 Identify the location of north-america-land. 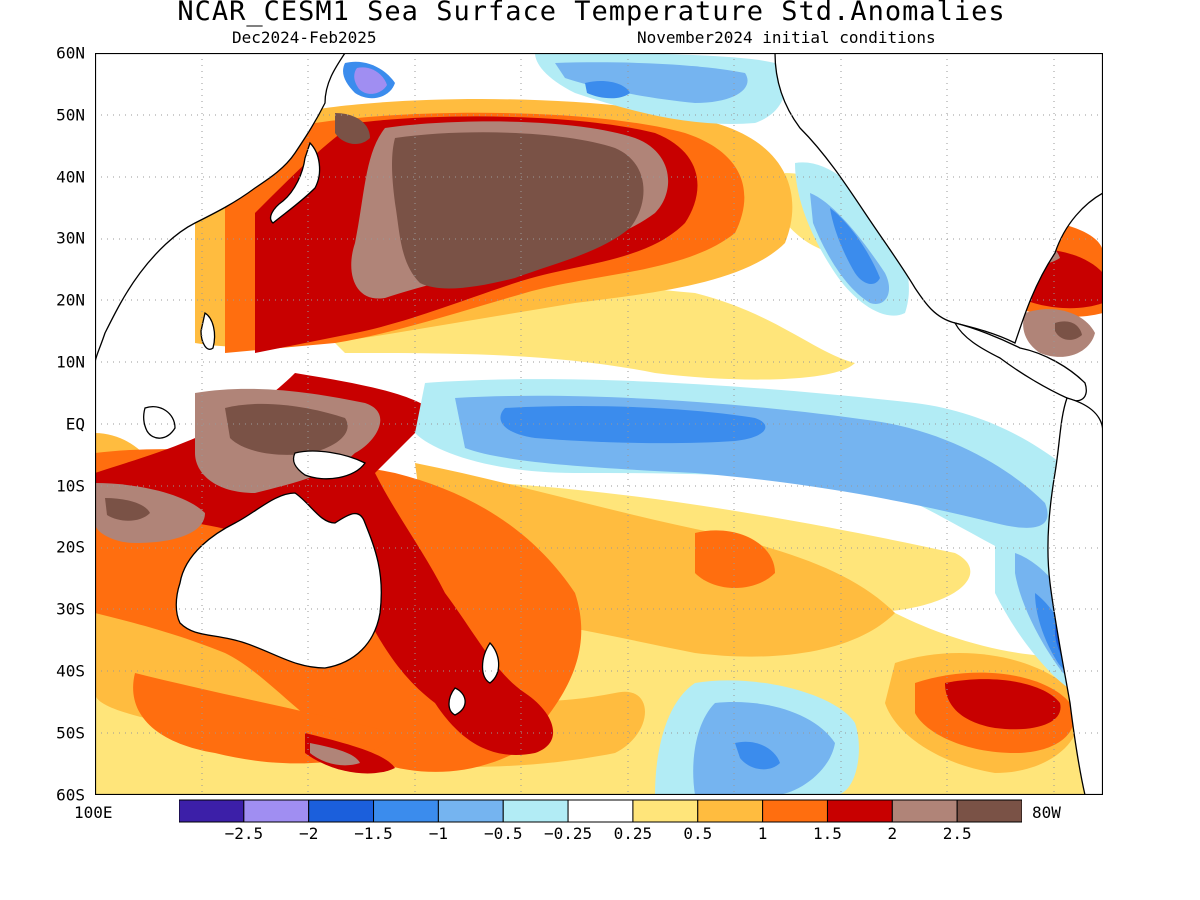
(938, 198).